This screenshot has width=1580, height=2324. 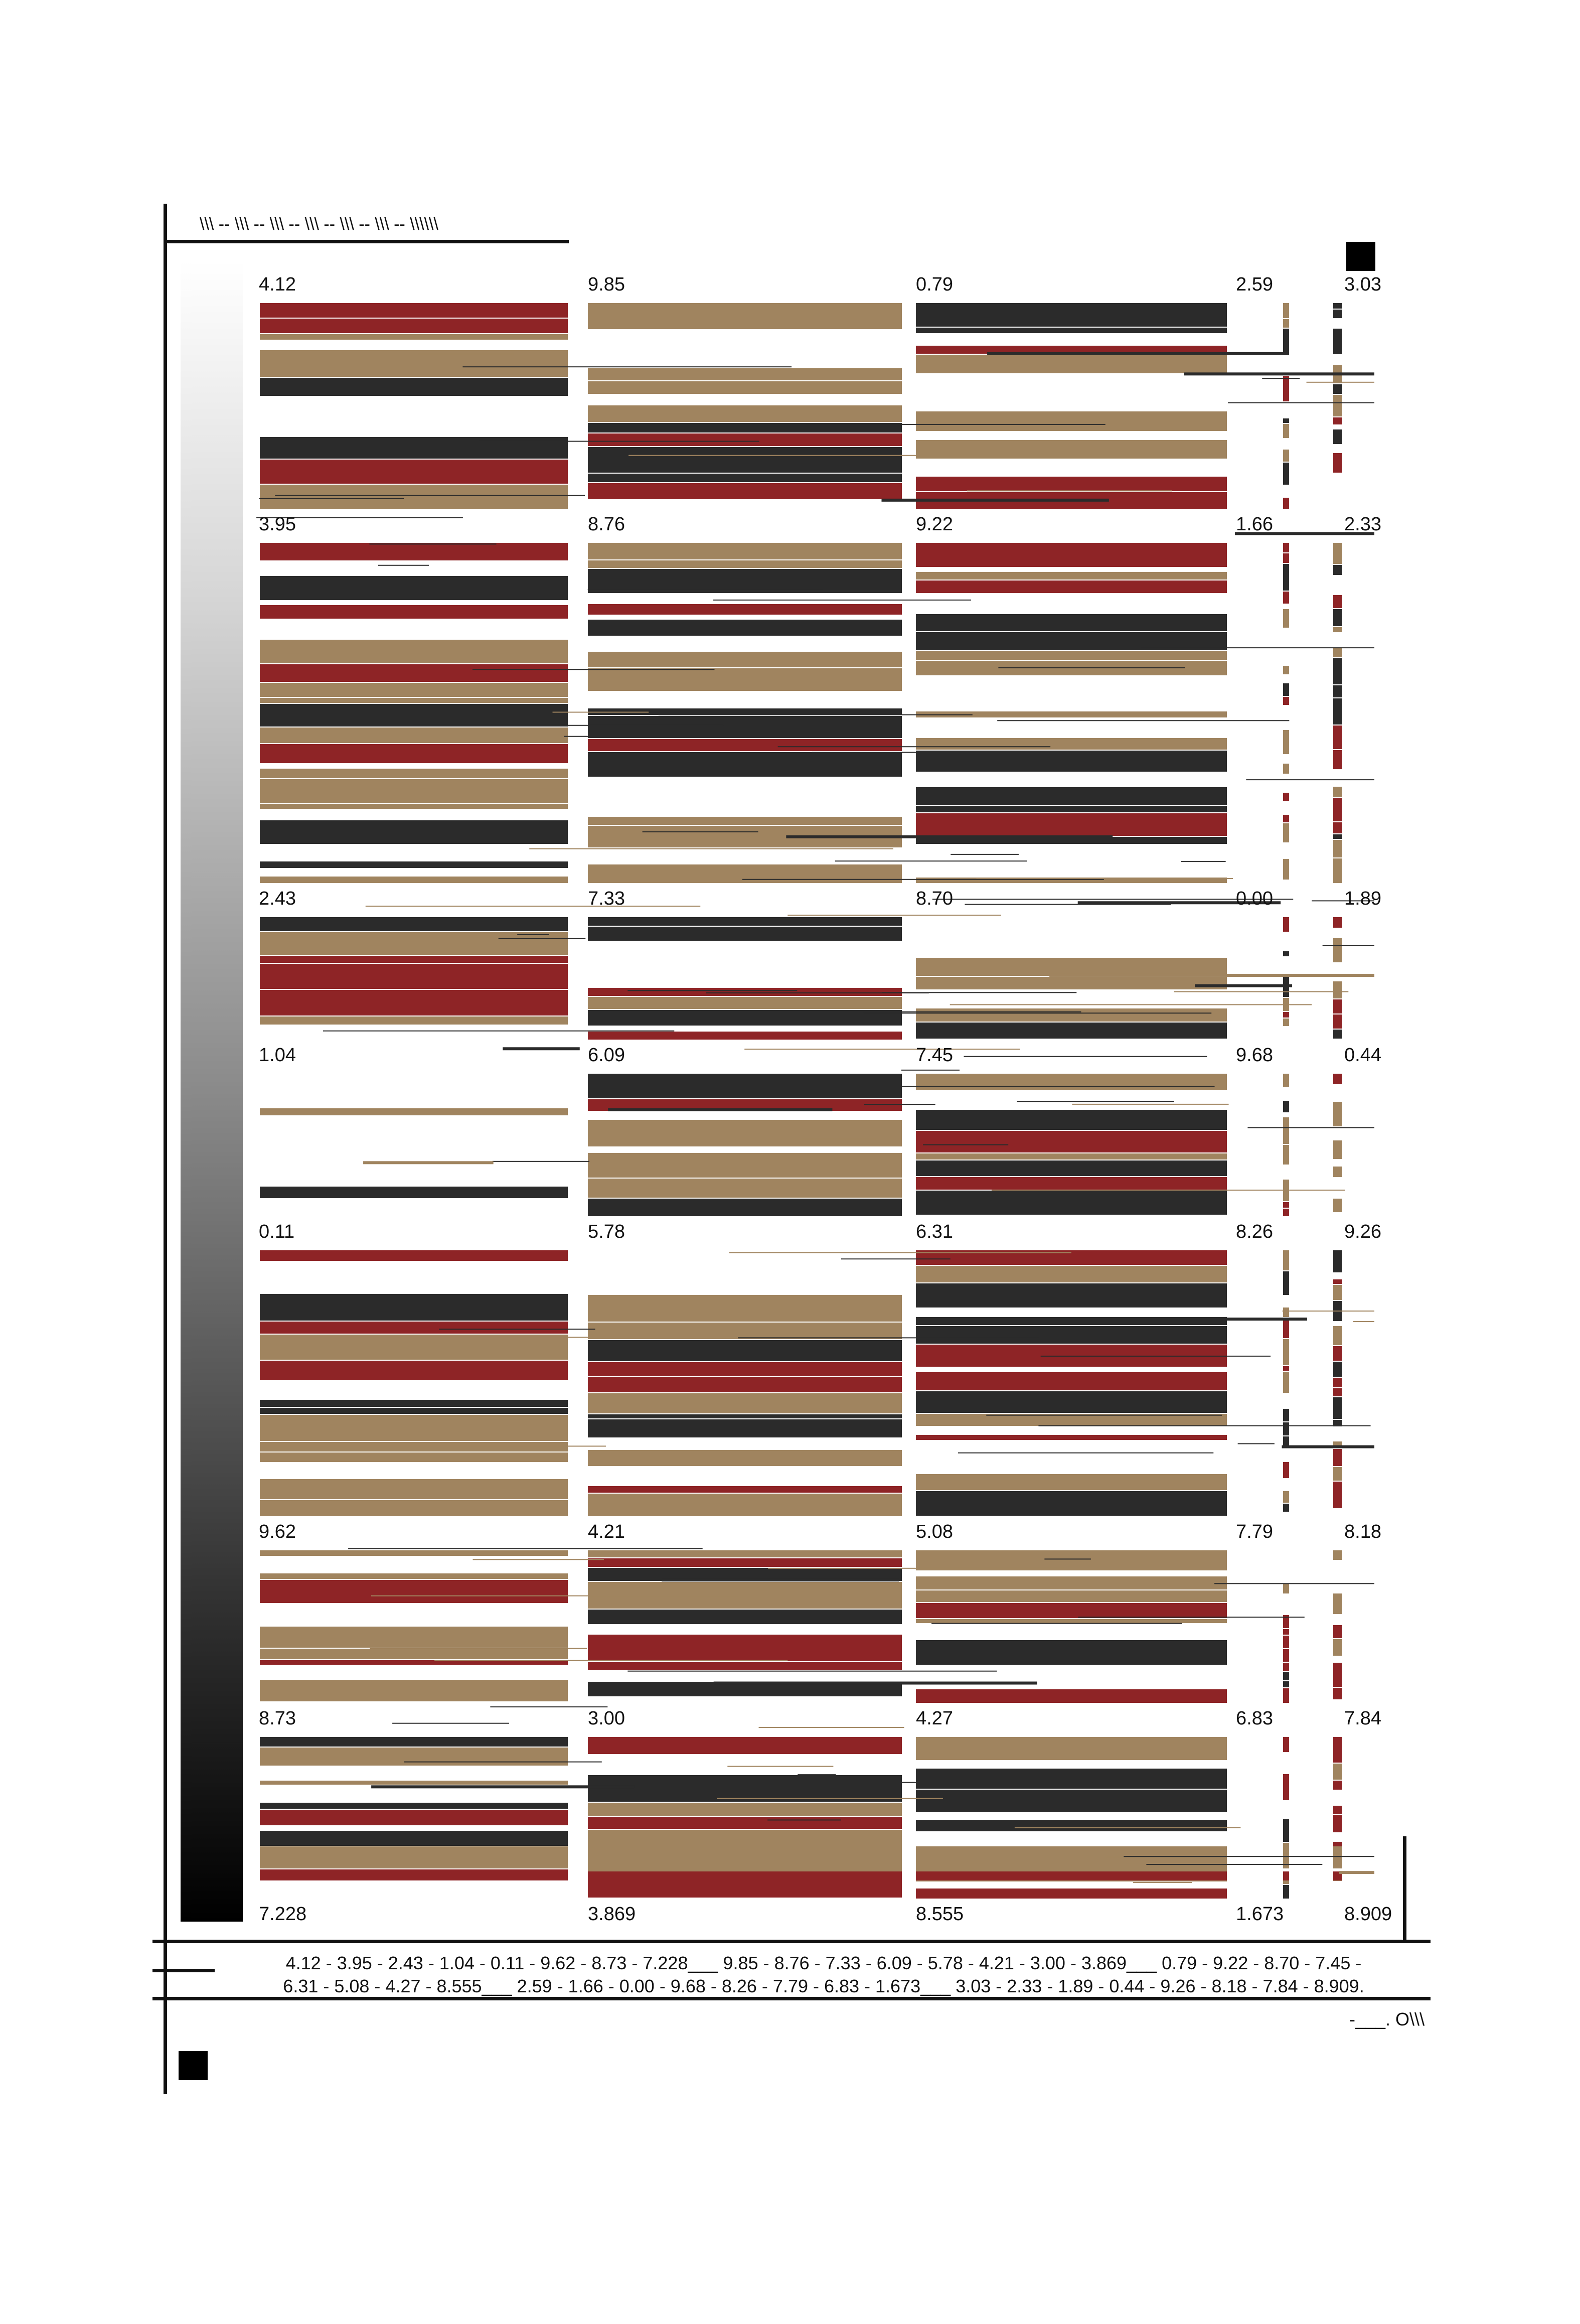 I want to click on value-label: 4.27, so click(x=934, y=1718).